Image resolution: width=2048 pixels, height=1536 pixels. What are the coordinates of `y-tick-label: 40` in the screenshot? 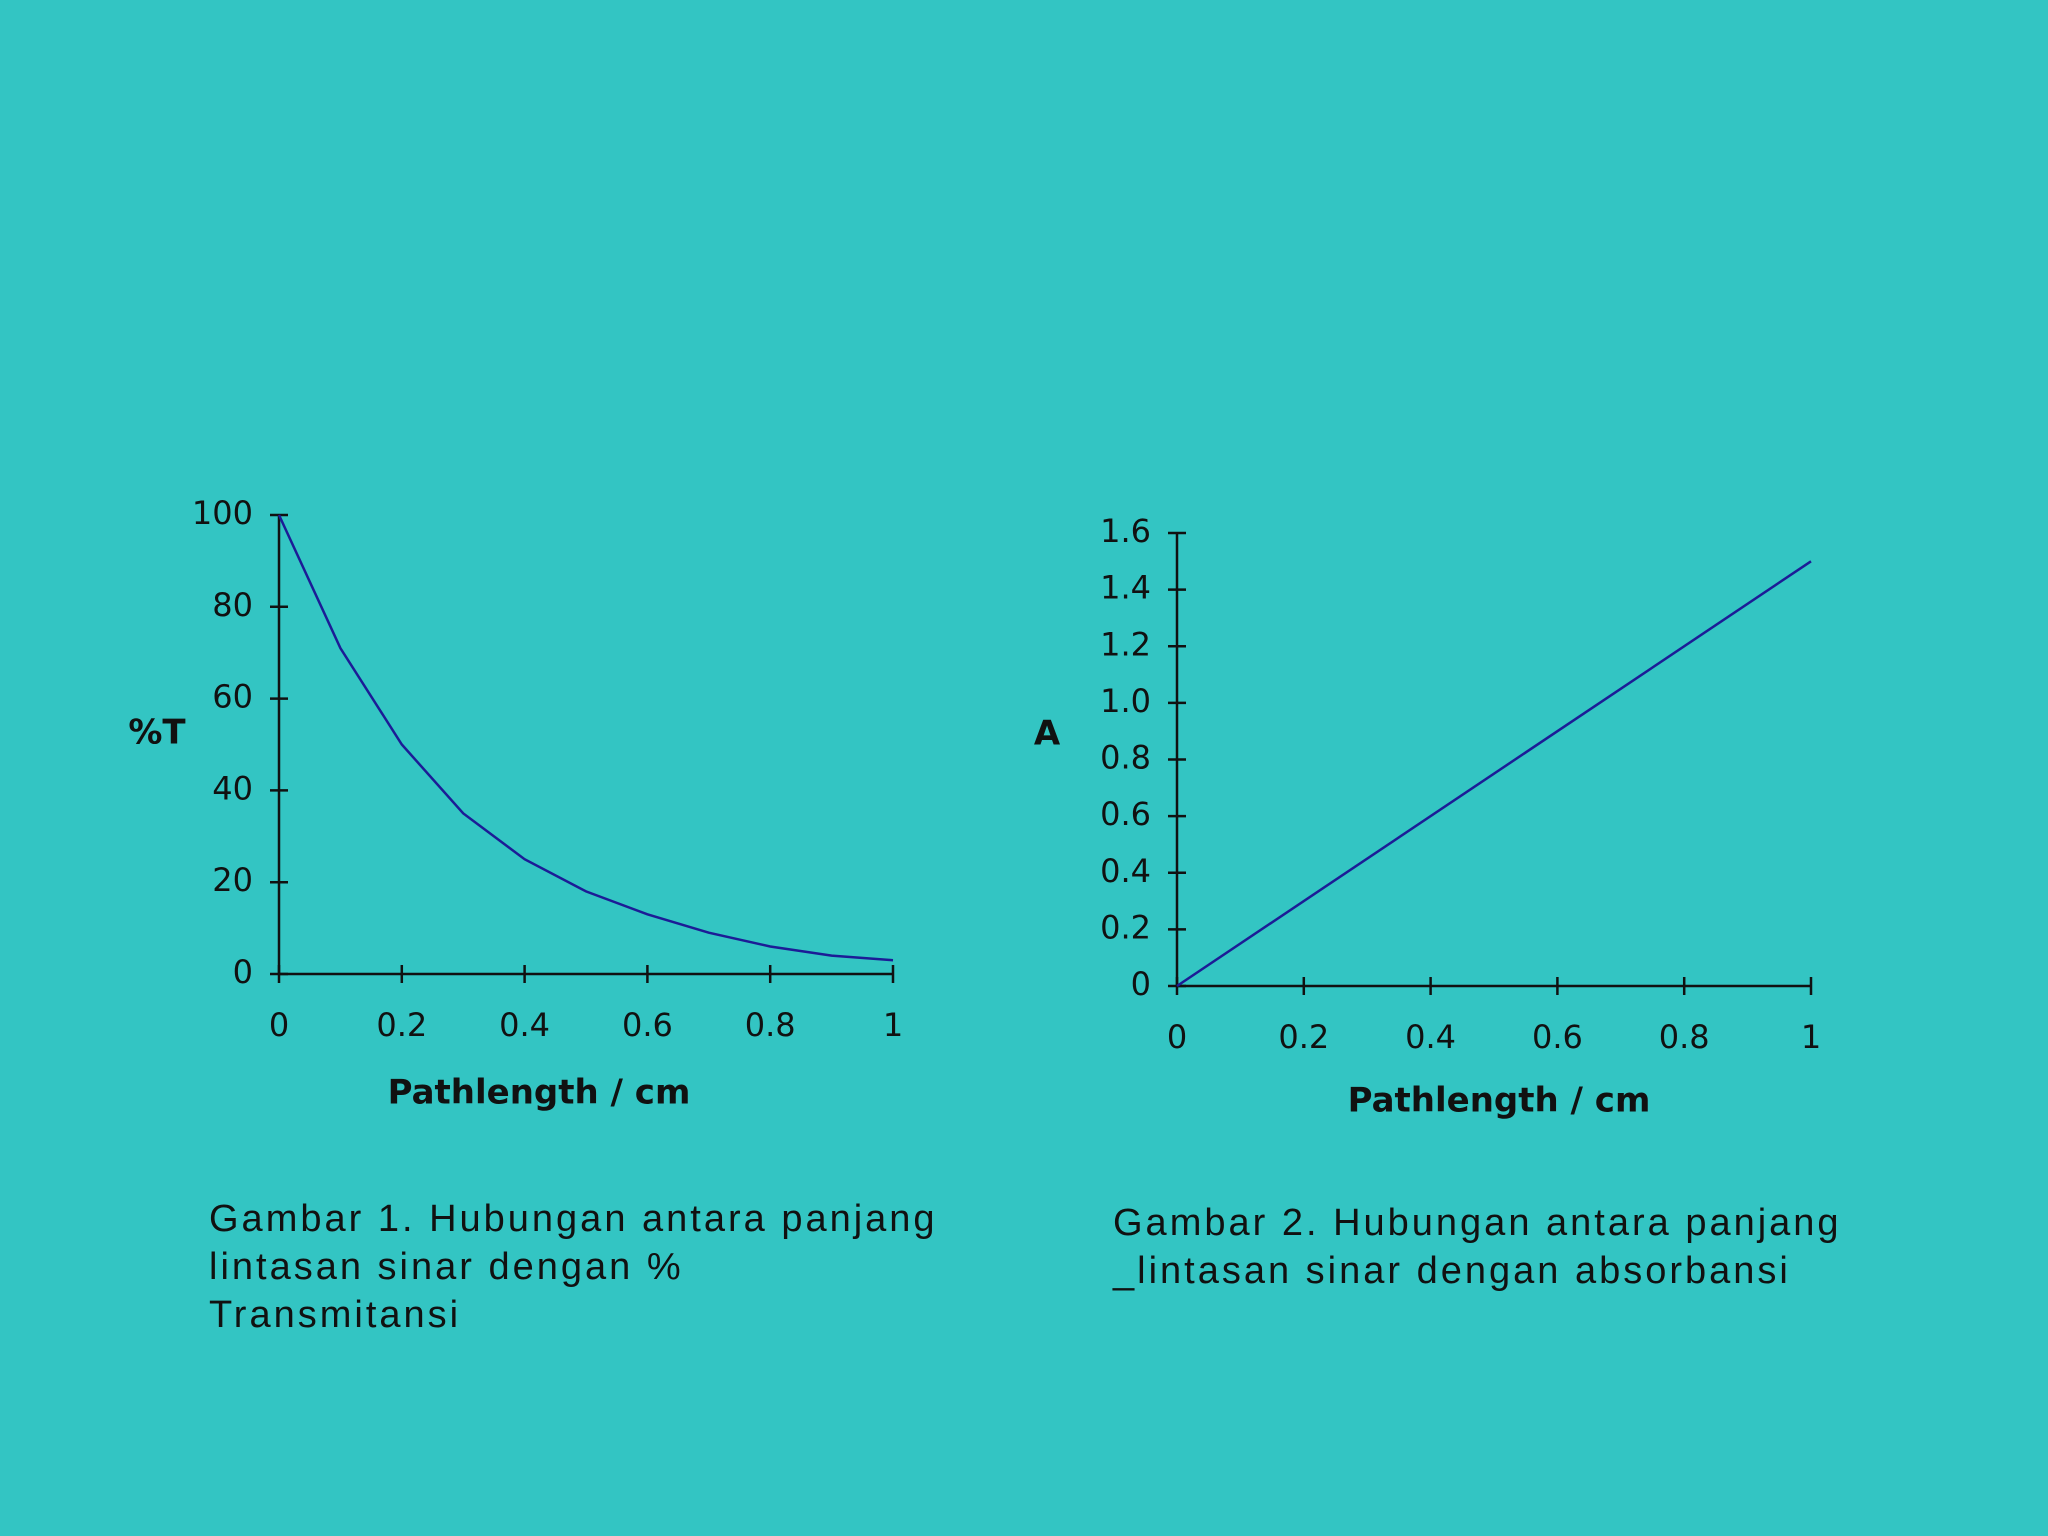 It's located at (232, 788).